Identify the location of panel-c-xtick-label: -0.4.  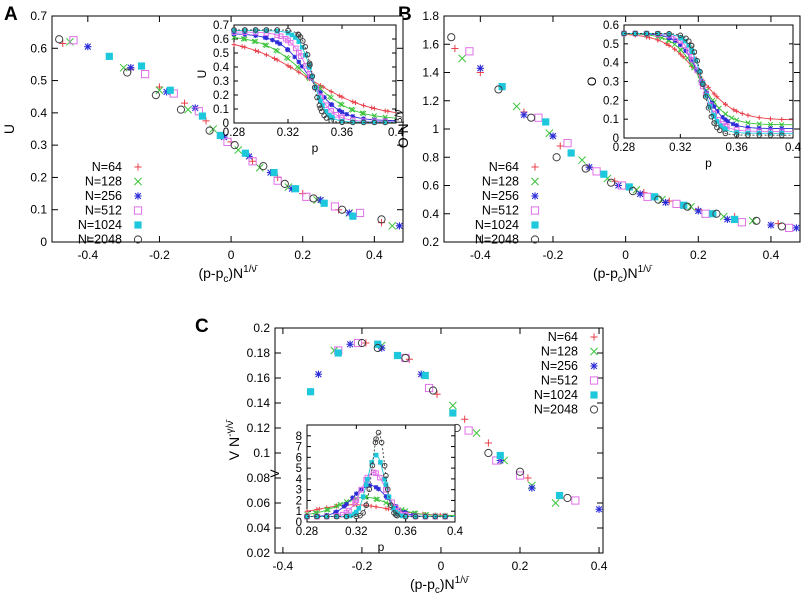
(283, 566).